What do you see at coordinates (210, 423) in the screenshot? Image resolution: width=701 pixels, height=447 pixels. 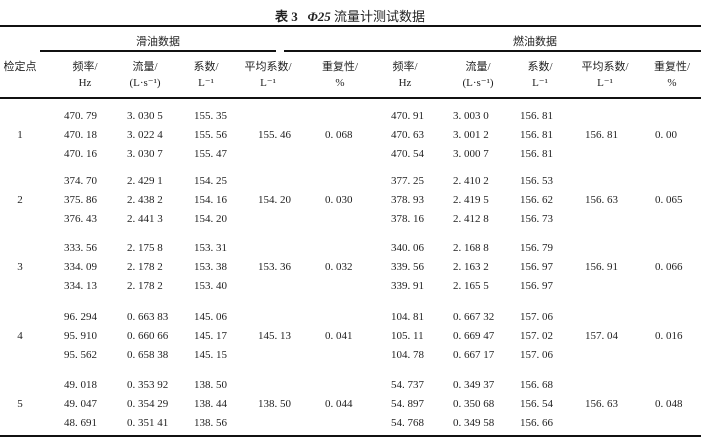 I see `cell-lube-coef: 138. 56` at bounding box center [210, 423].